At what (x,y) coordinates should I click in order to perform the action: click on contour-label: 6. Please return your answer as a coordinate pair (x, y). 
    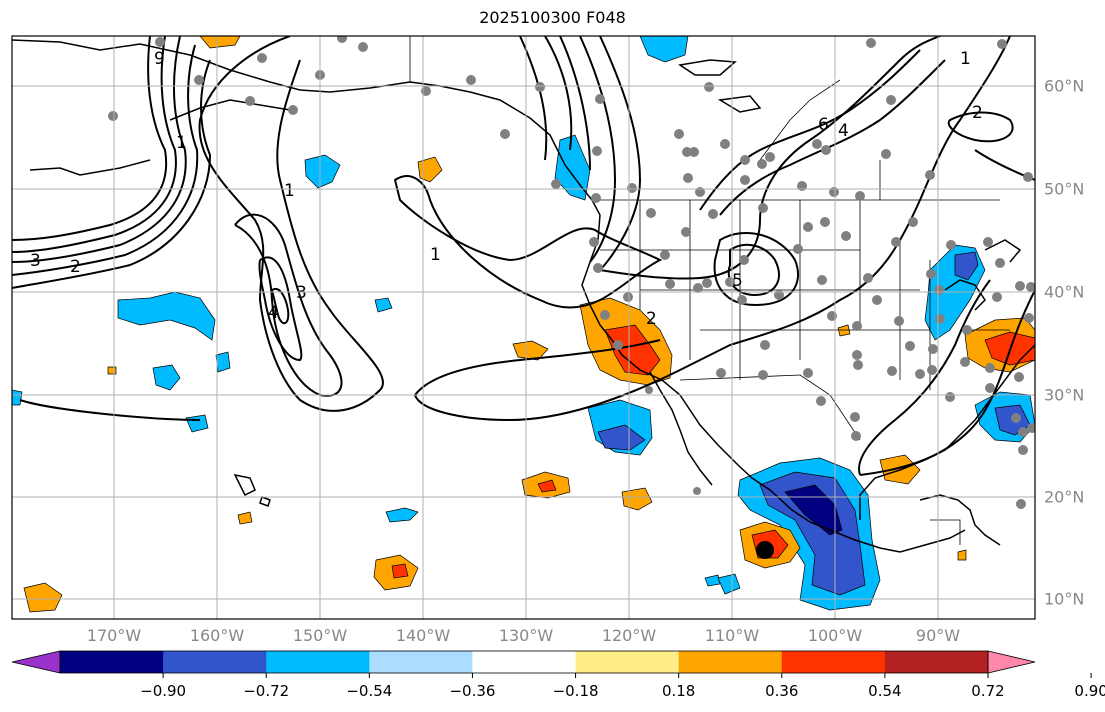
    Looking at the image, I should click on (823, 125).